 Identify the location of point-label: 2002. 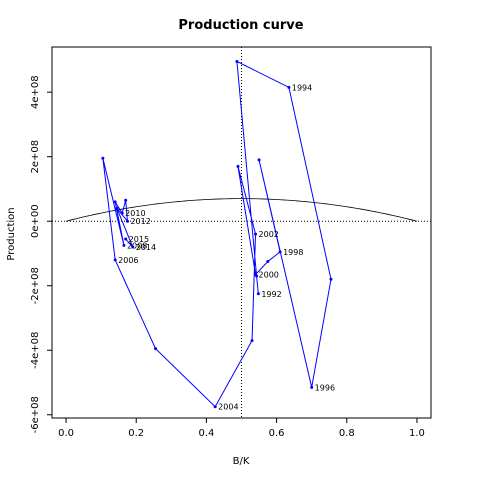
(269, 234).